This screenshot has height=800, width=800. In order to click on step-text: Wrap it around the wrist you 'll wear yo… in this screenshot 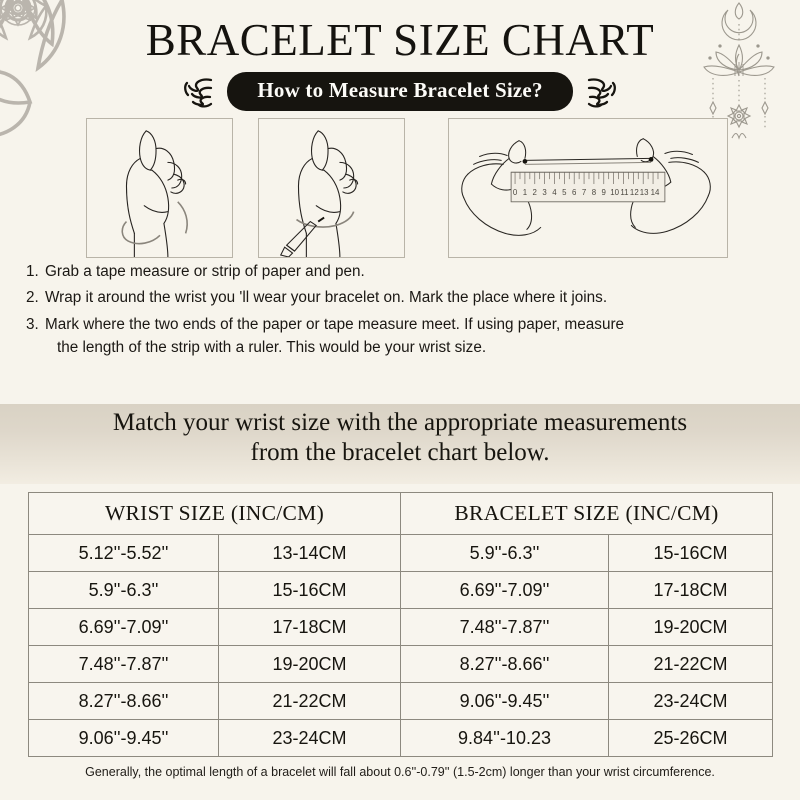, I will do `click(326, 298)`.